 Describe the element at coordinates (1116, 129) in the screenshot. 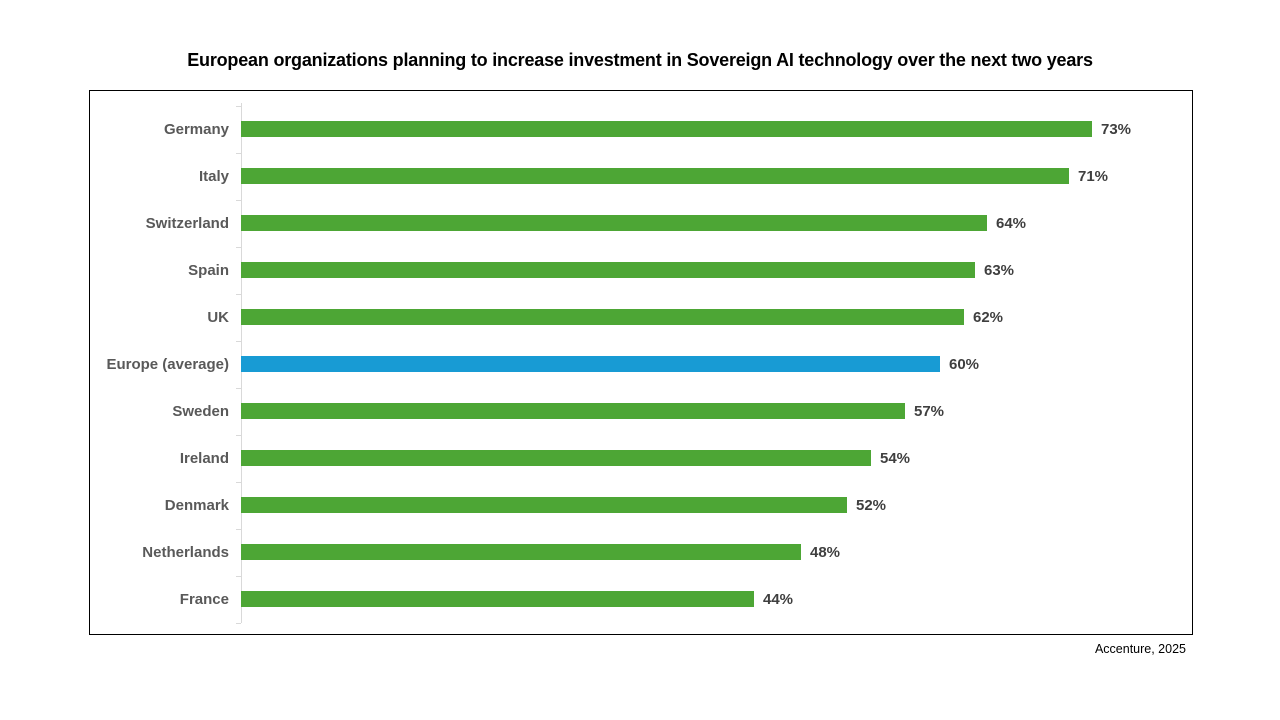

I see `value-label: 73%` at that location.